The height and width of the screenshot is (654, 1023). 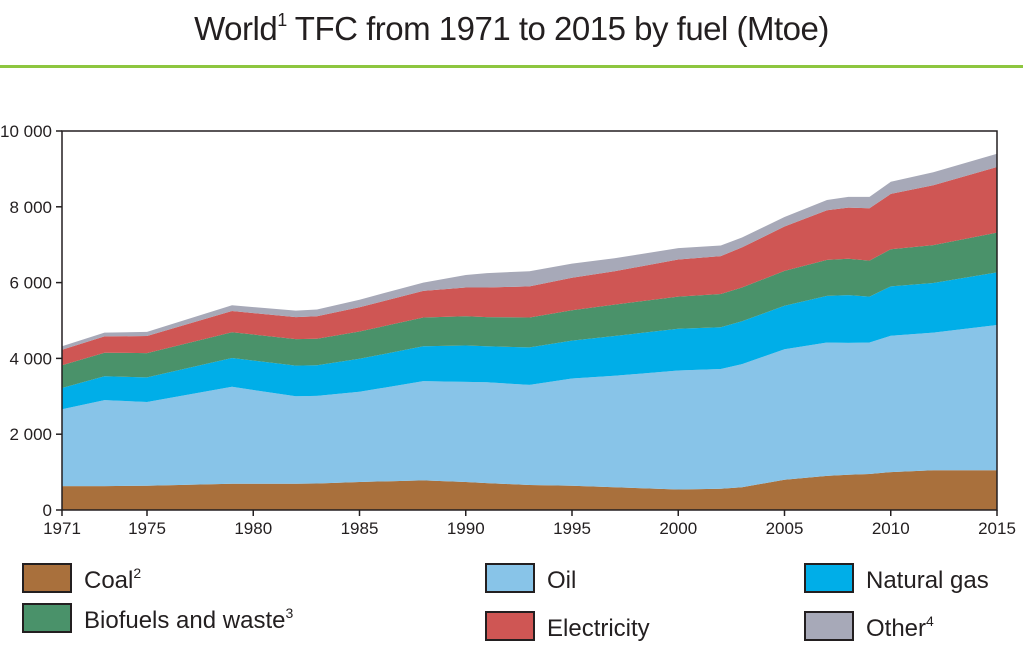 I want to click on y-tick-label-8000: 8 000, so click(x=30, y=207).